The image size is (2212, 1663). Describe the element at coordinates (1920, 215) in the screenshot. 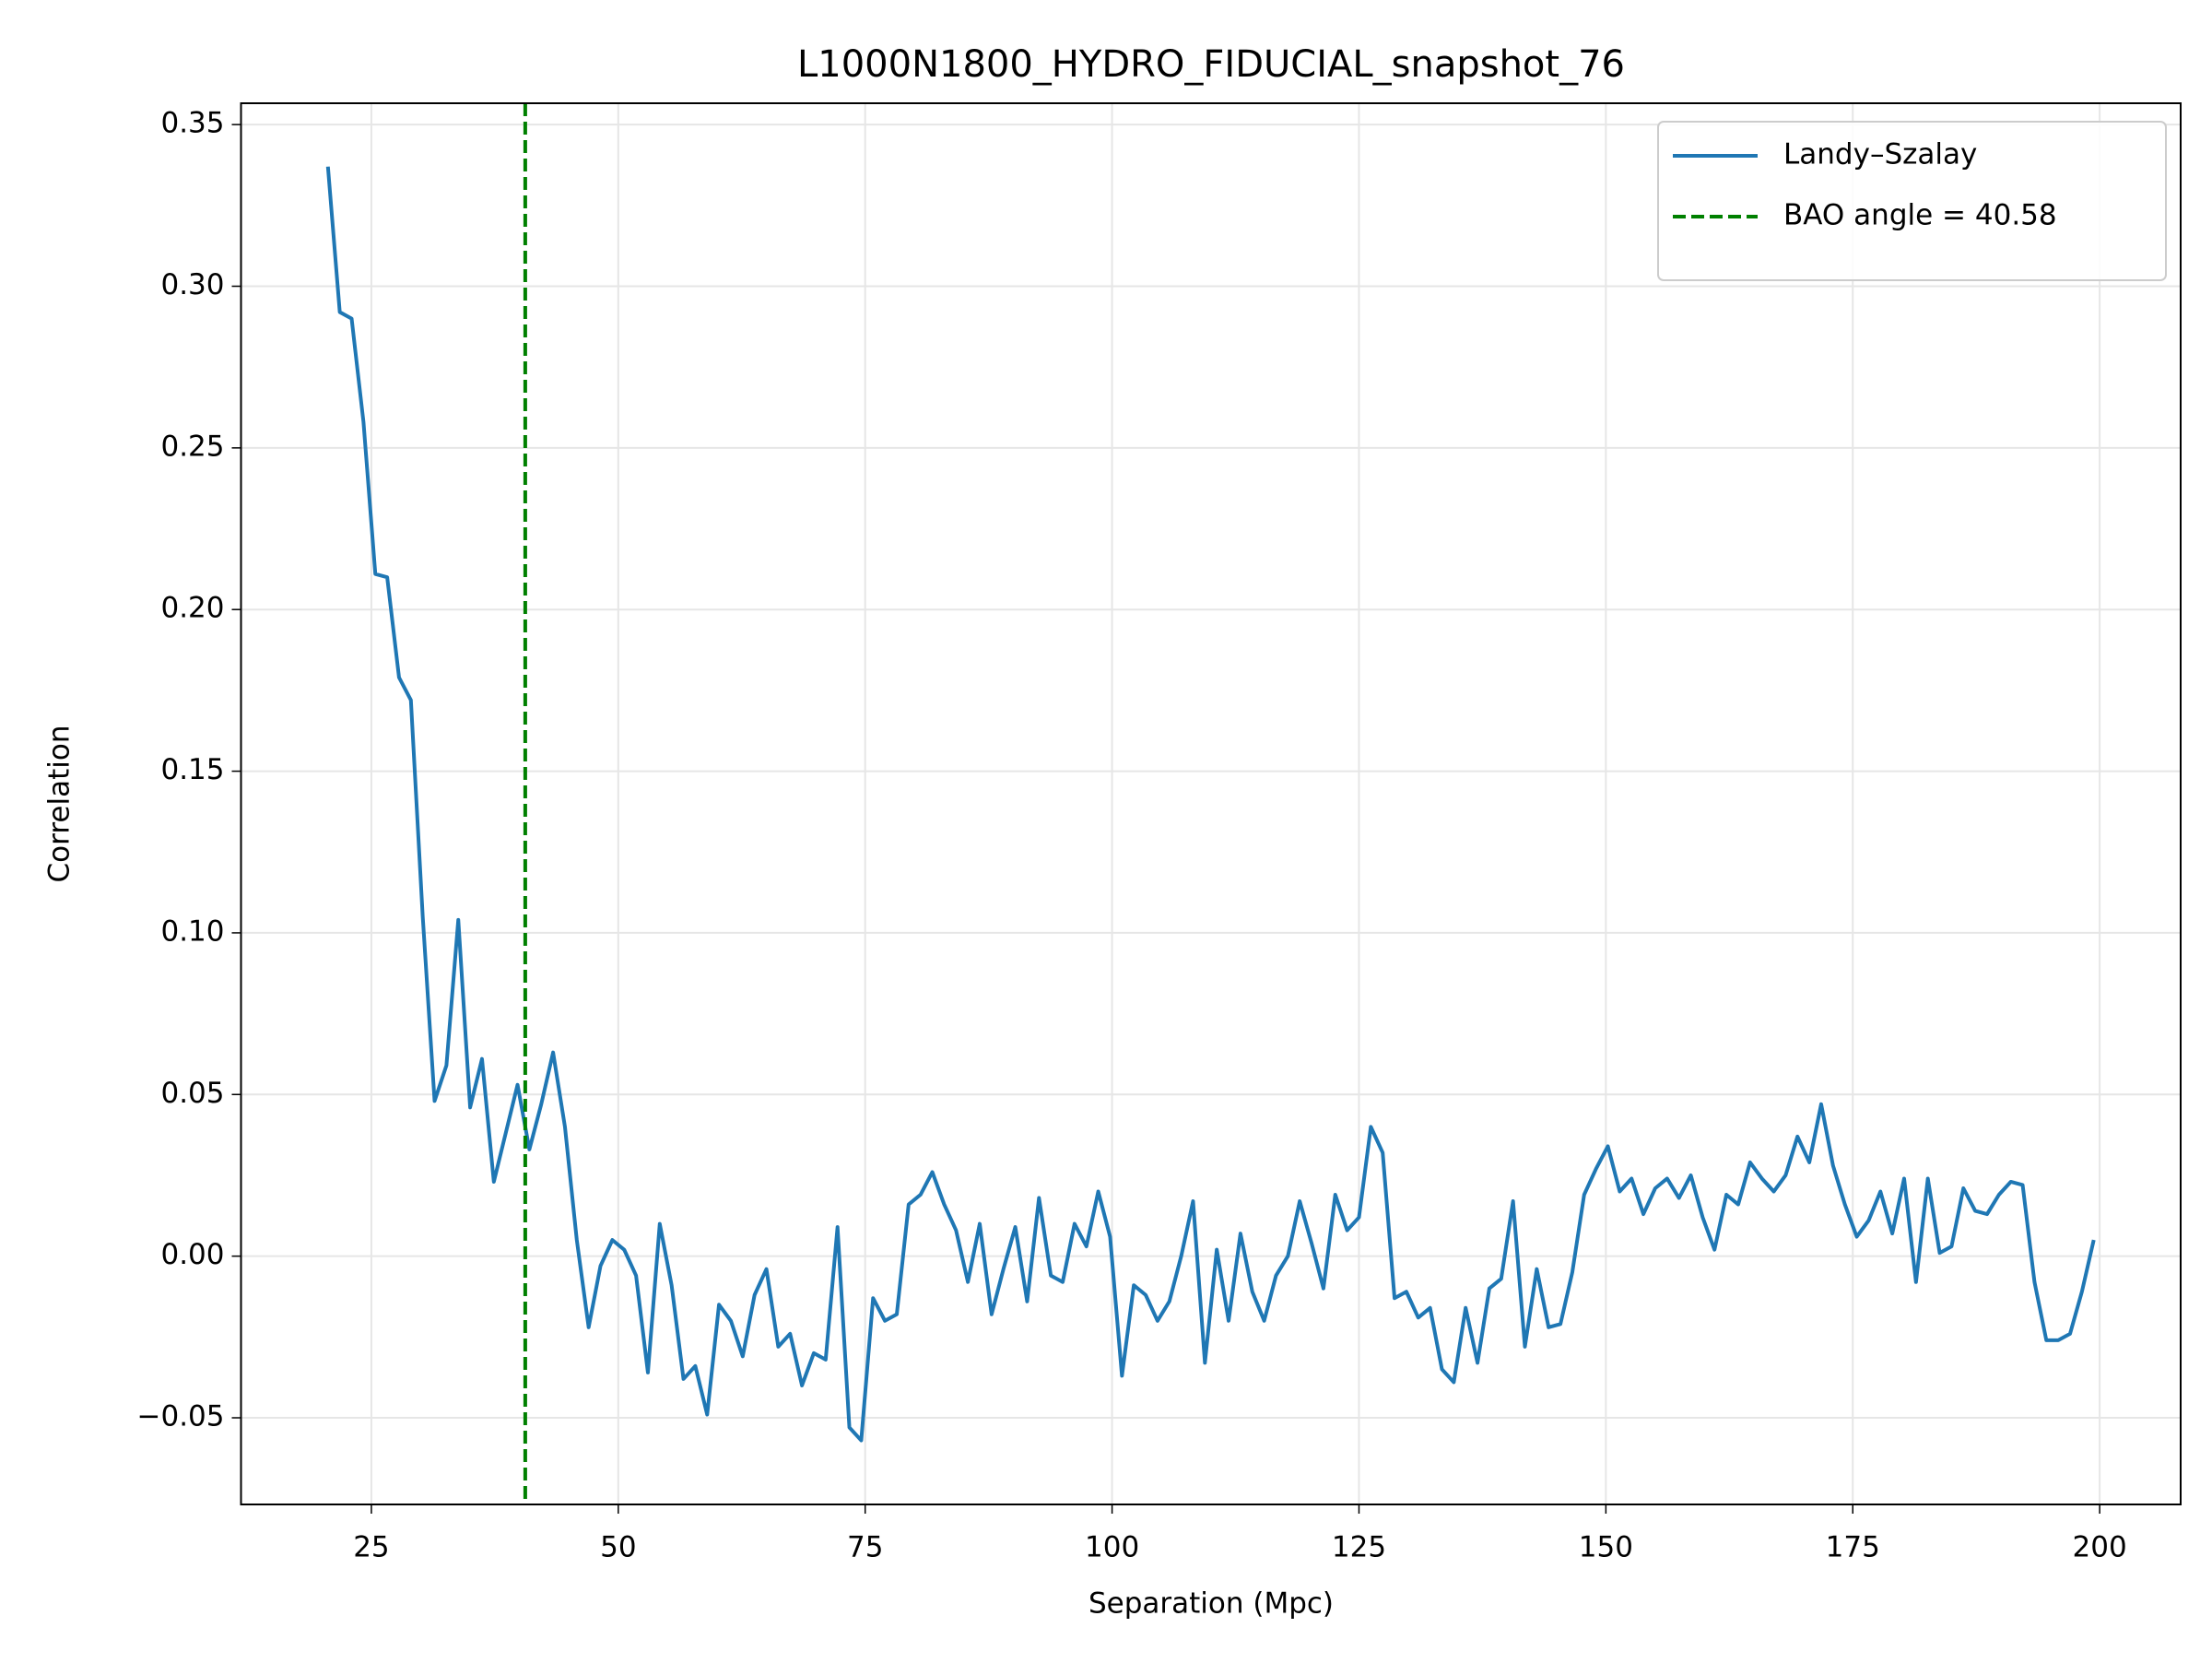

I see `legend-label: BAO angle = 40.58` at that location.